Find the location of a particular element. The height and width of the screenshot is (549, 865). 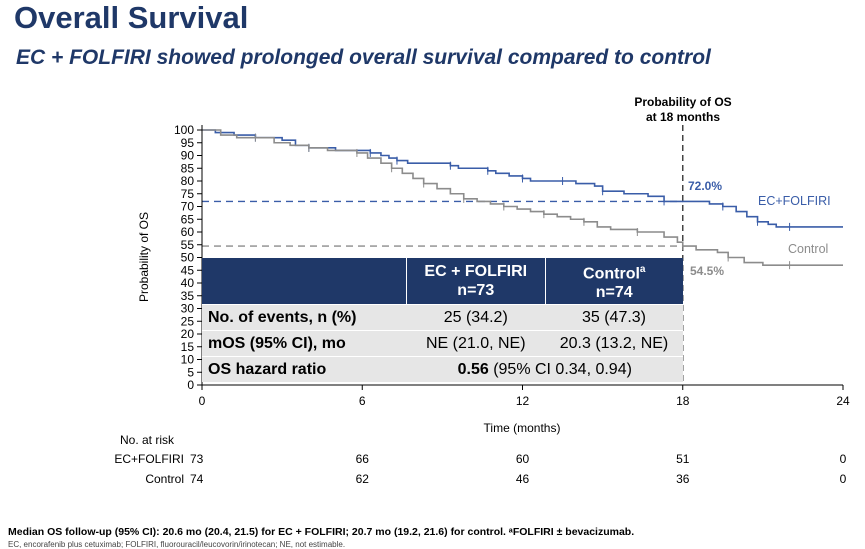

control-header-n: n=74 is located at coordinates (614, 293).